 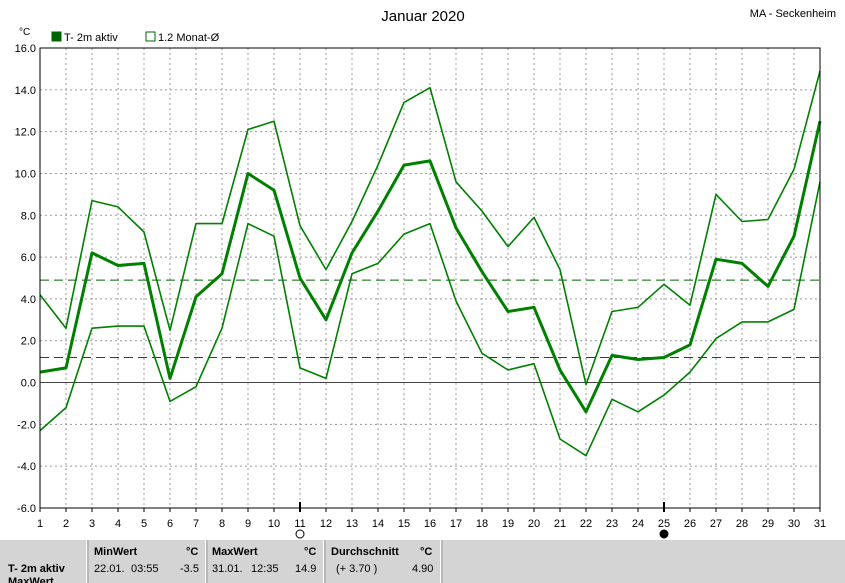 What do you see at coordinates (794, 524) in the screenshot?
I see `x-tick-label: 30` at bounding box center [794, 524].